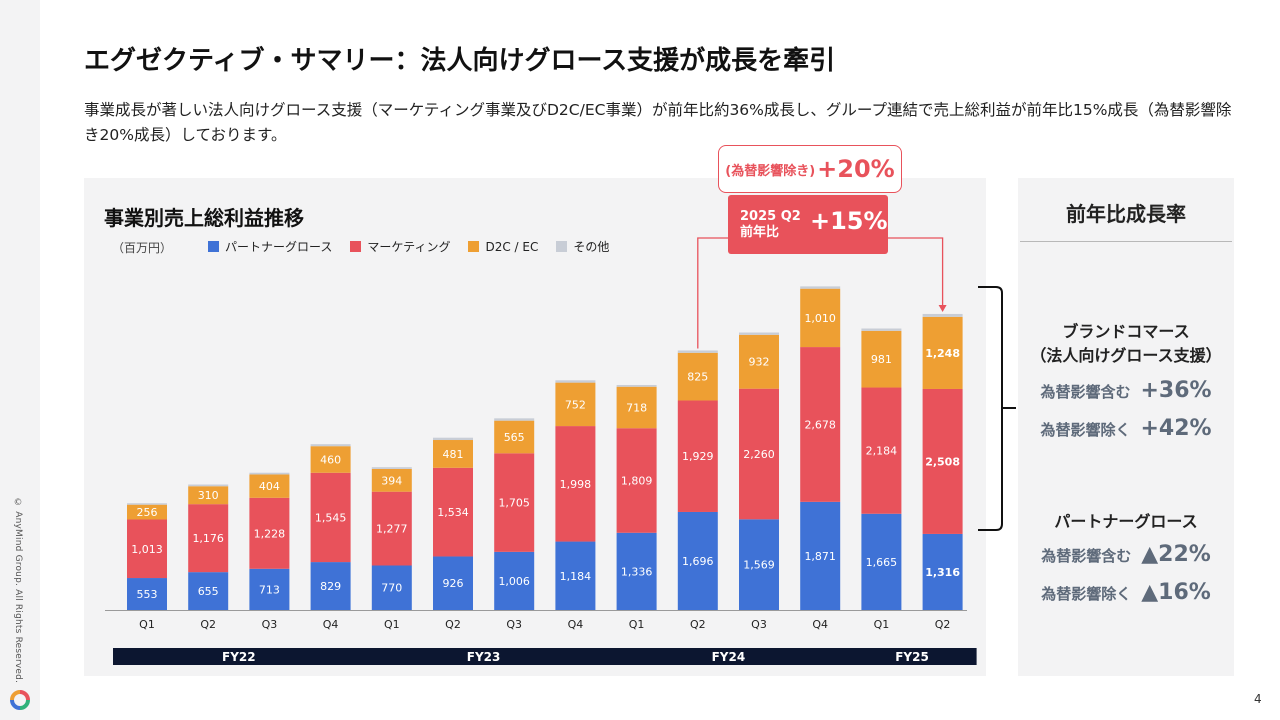 This screenshot has height=720, width=1280. I want to click on bar-value-label: 1,316, so click(942, 572).